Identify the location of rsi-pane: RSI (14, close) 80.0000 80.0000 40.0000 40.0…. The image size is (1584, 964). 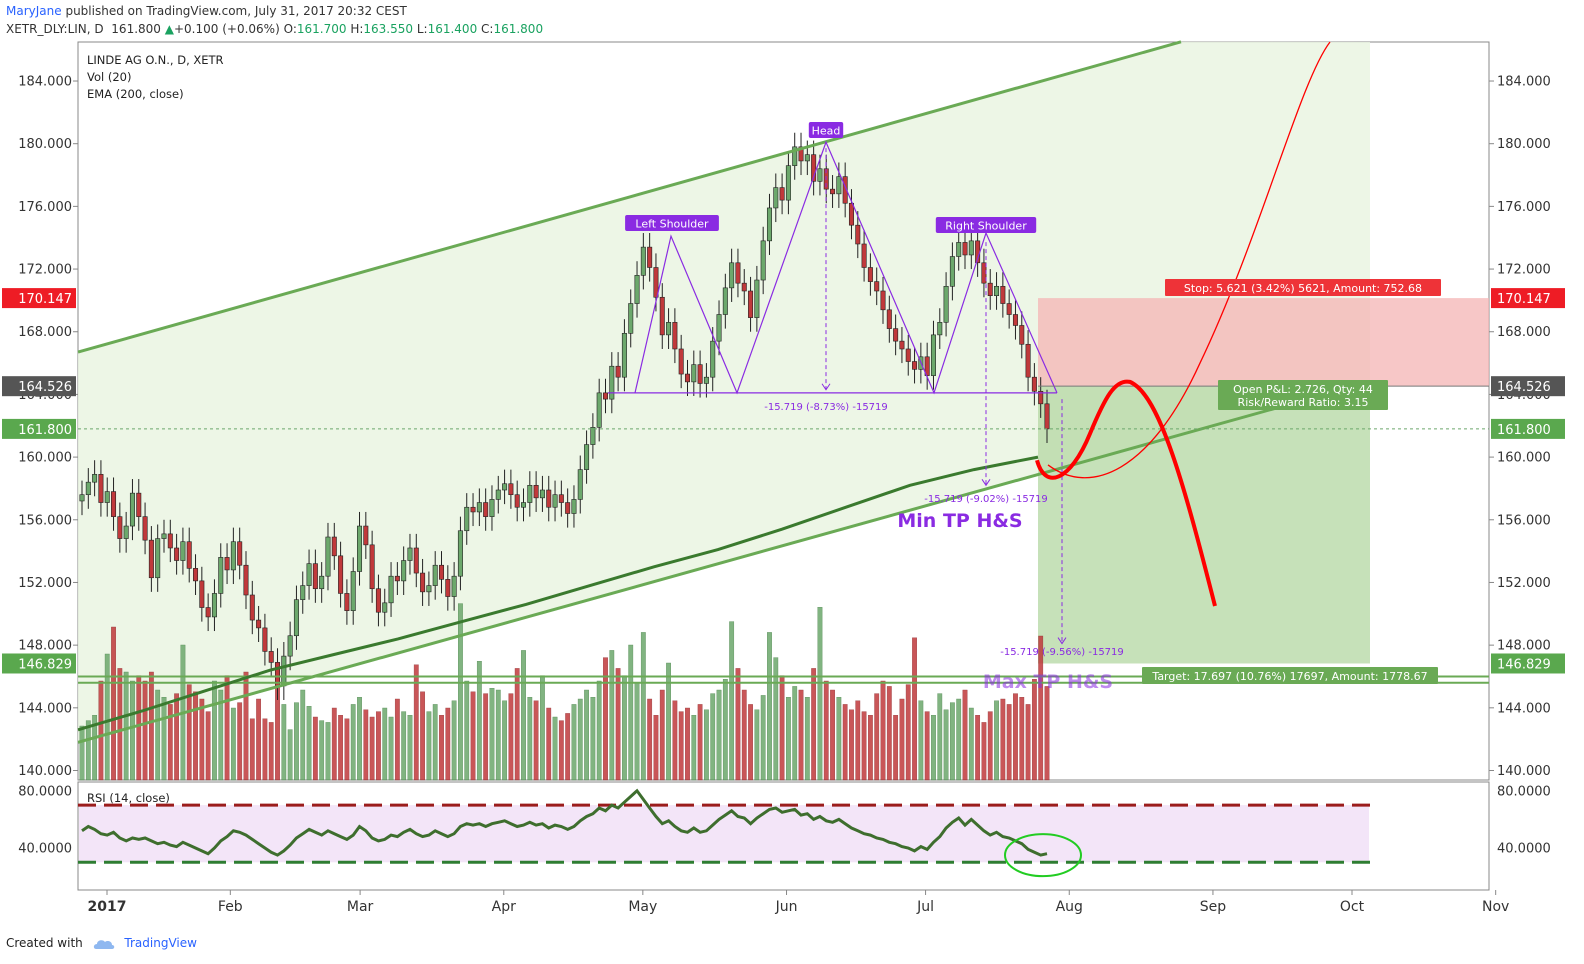
(784, 831).